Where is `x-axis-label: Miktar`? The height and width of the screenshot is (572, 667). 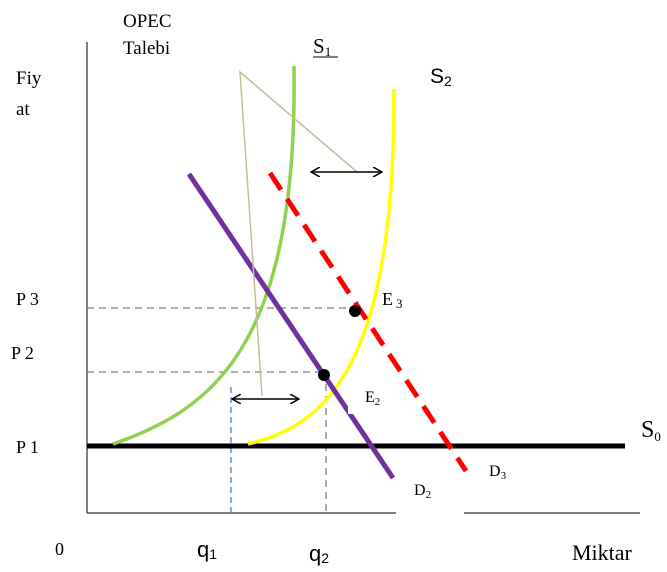
x-axis-label: Miktar is located at coordinates (602, 552).